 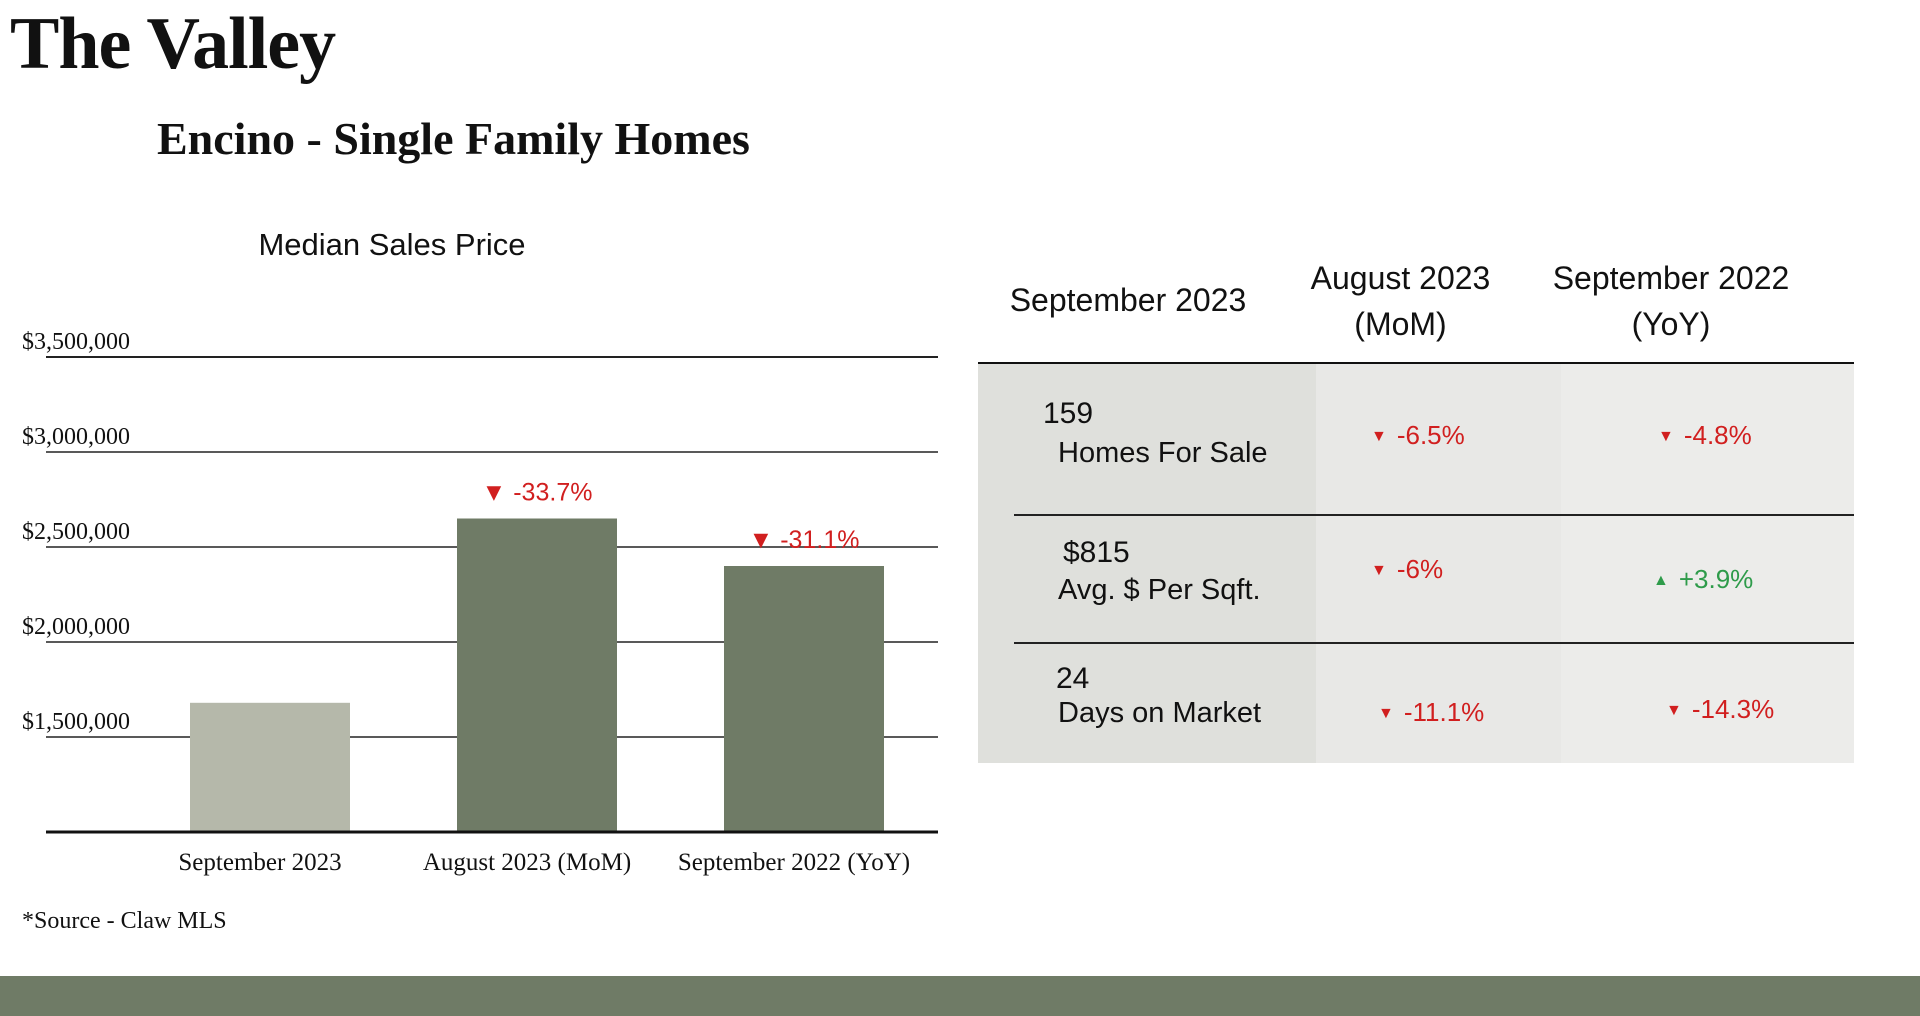 What do you see at coordinates (76, 532) in the screenshot?
I see `y-tick-label: $2,500,000` at bounding box center [76, 532].